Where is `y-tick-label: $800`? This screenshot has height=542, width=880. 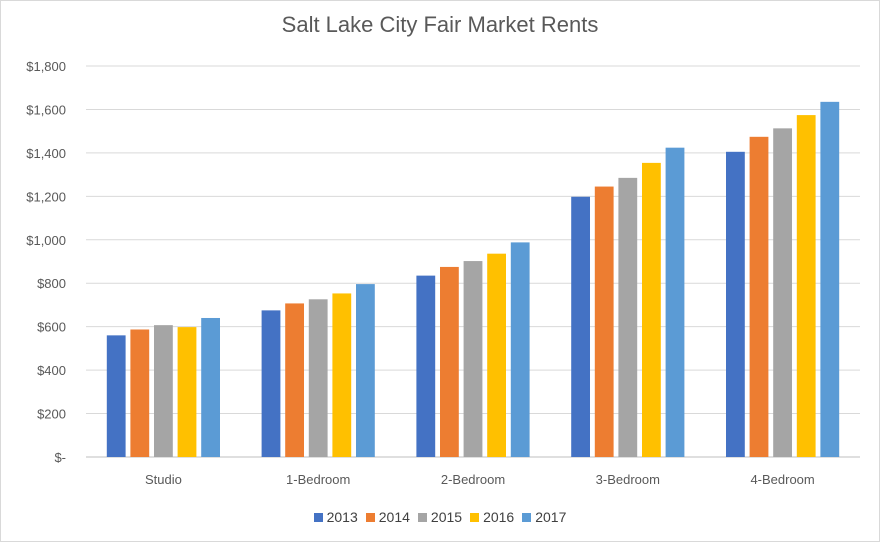
y-tick-label: $800 is located at coordinates (51, 283).